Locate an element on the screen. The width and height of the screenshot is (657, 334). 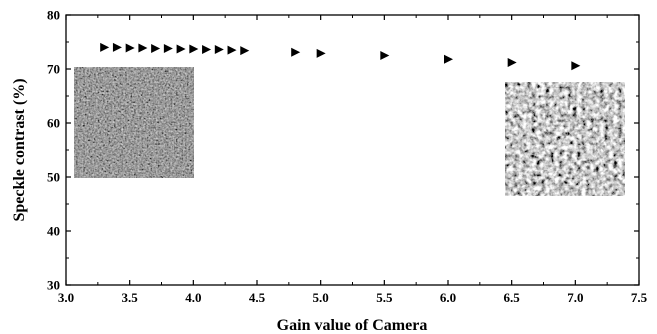
x-tick-label: 4.5 is located at coordinates (257, 297).